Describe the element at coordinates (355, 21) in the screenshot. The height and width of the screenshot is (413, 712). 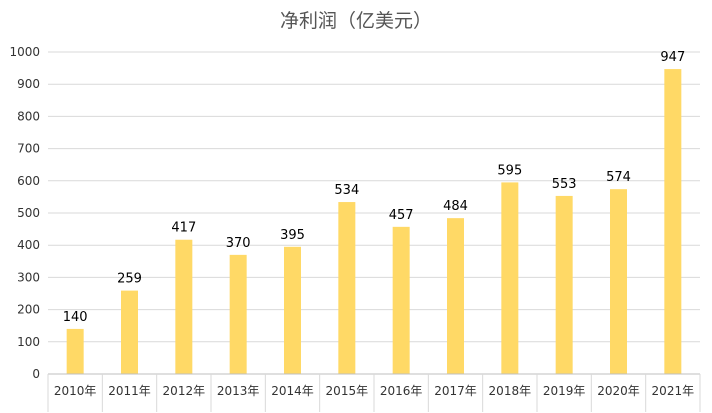
I see `chart-title: 净利润（亿美元）` at that location.